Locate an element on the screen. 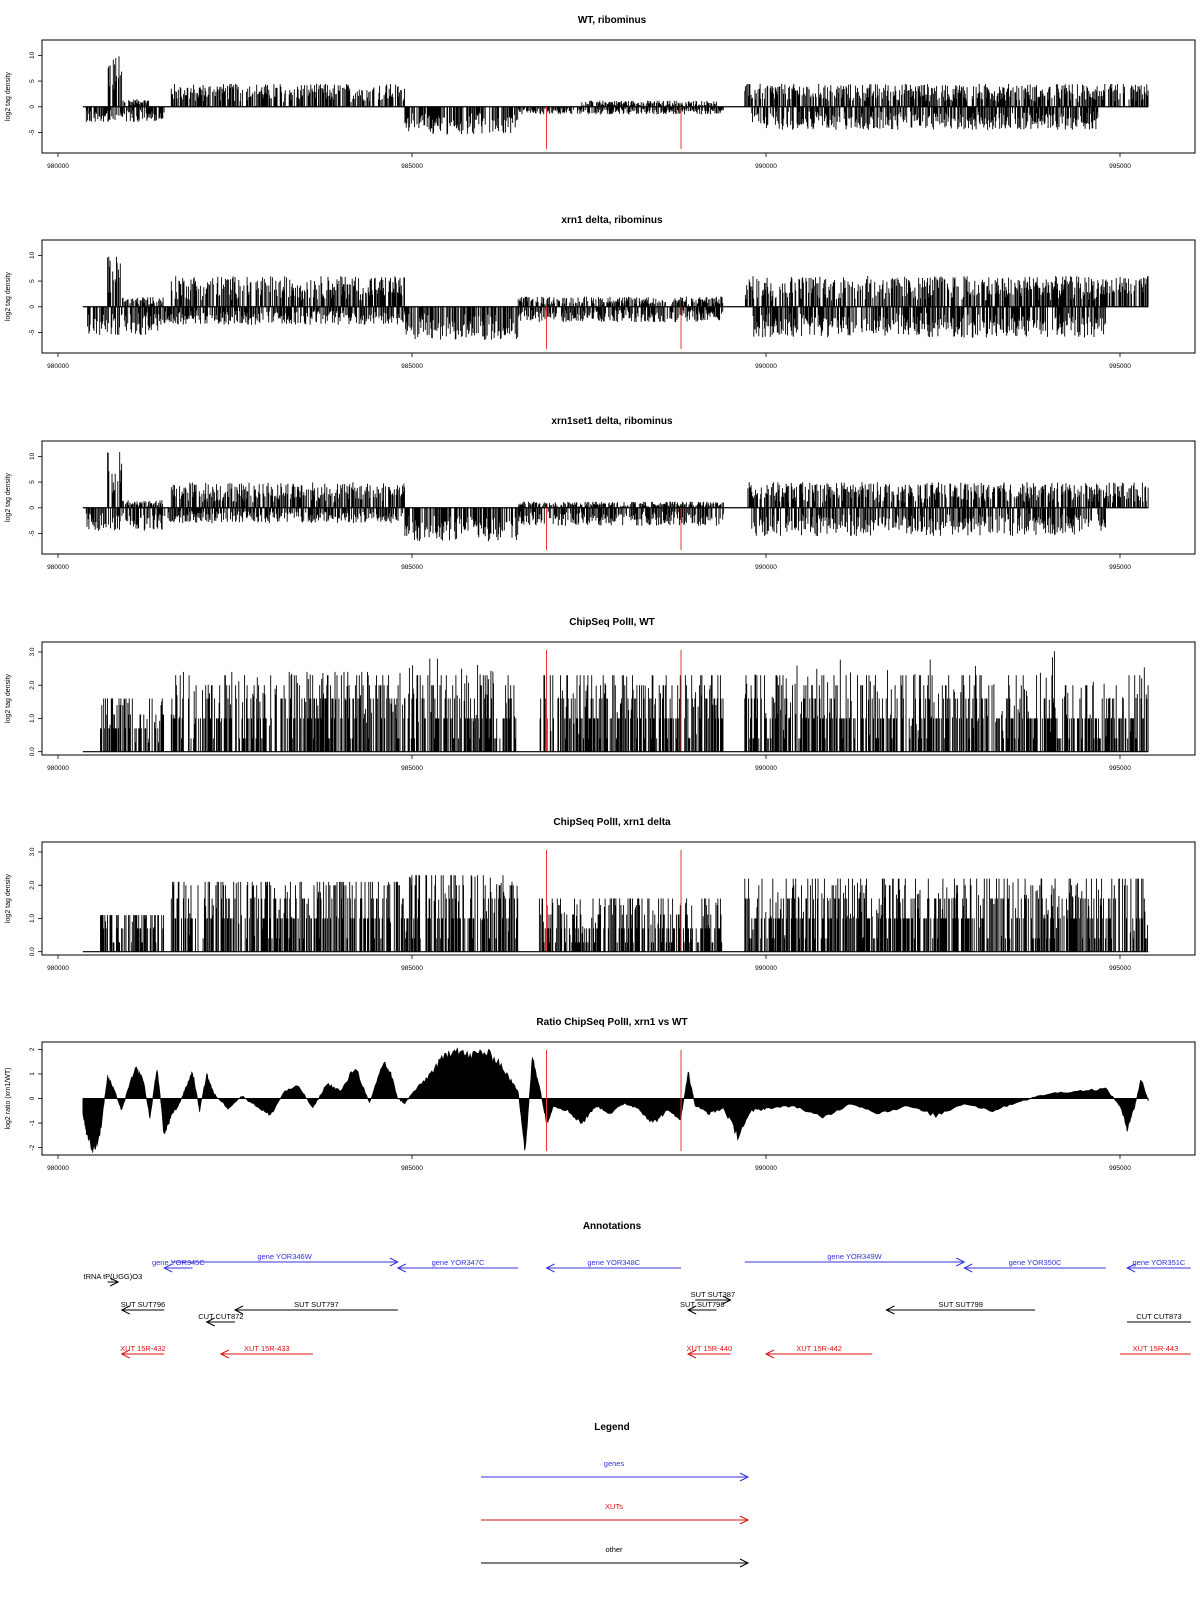 This screenshot has height=1600, width=1200. annotation-xut-15r-432: XUT 15R-432 is located at coordinates (143, 1351).